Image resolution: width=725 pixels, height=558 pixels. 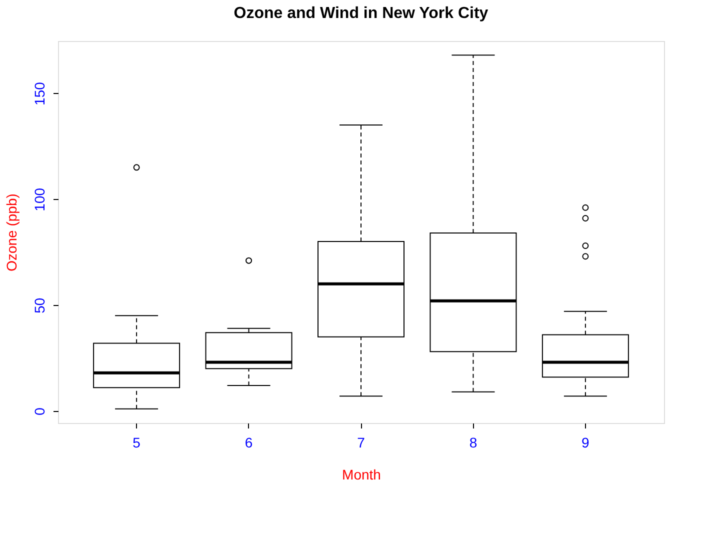 What do you see at coordinates (40, 94) in the screenshot?
I see `y-tick-label: 150` at bounding box center [40, 94].